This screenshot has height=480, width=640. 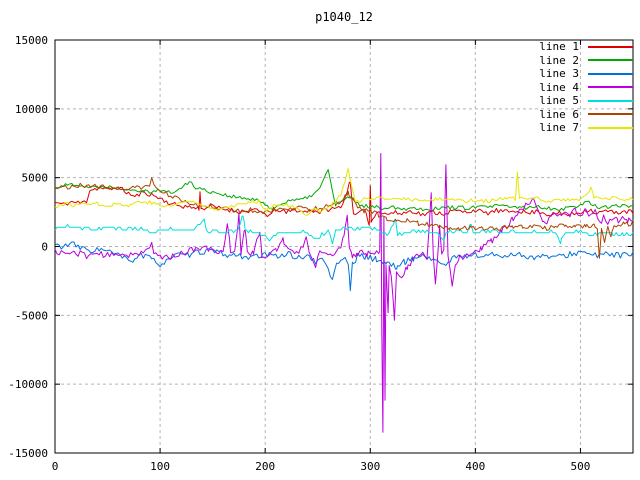 What do you see at coordinates (581, 466) in the screenshot?
I see `x-tick-label: 500` at bounding box center [581, 466].